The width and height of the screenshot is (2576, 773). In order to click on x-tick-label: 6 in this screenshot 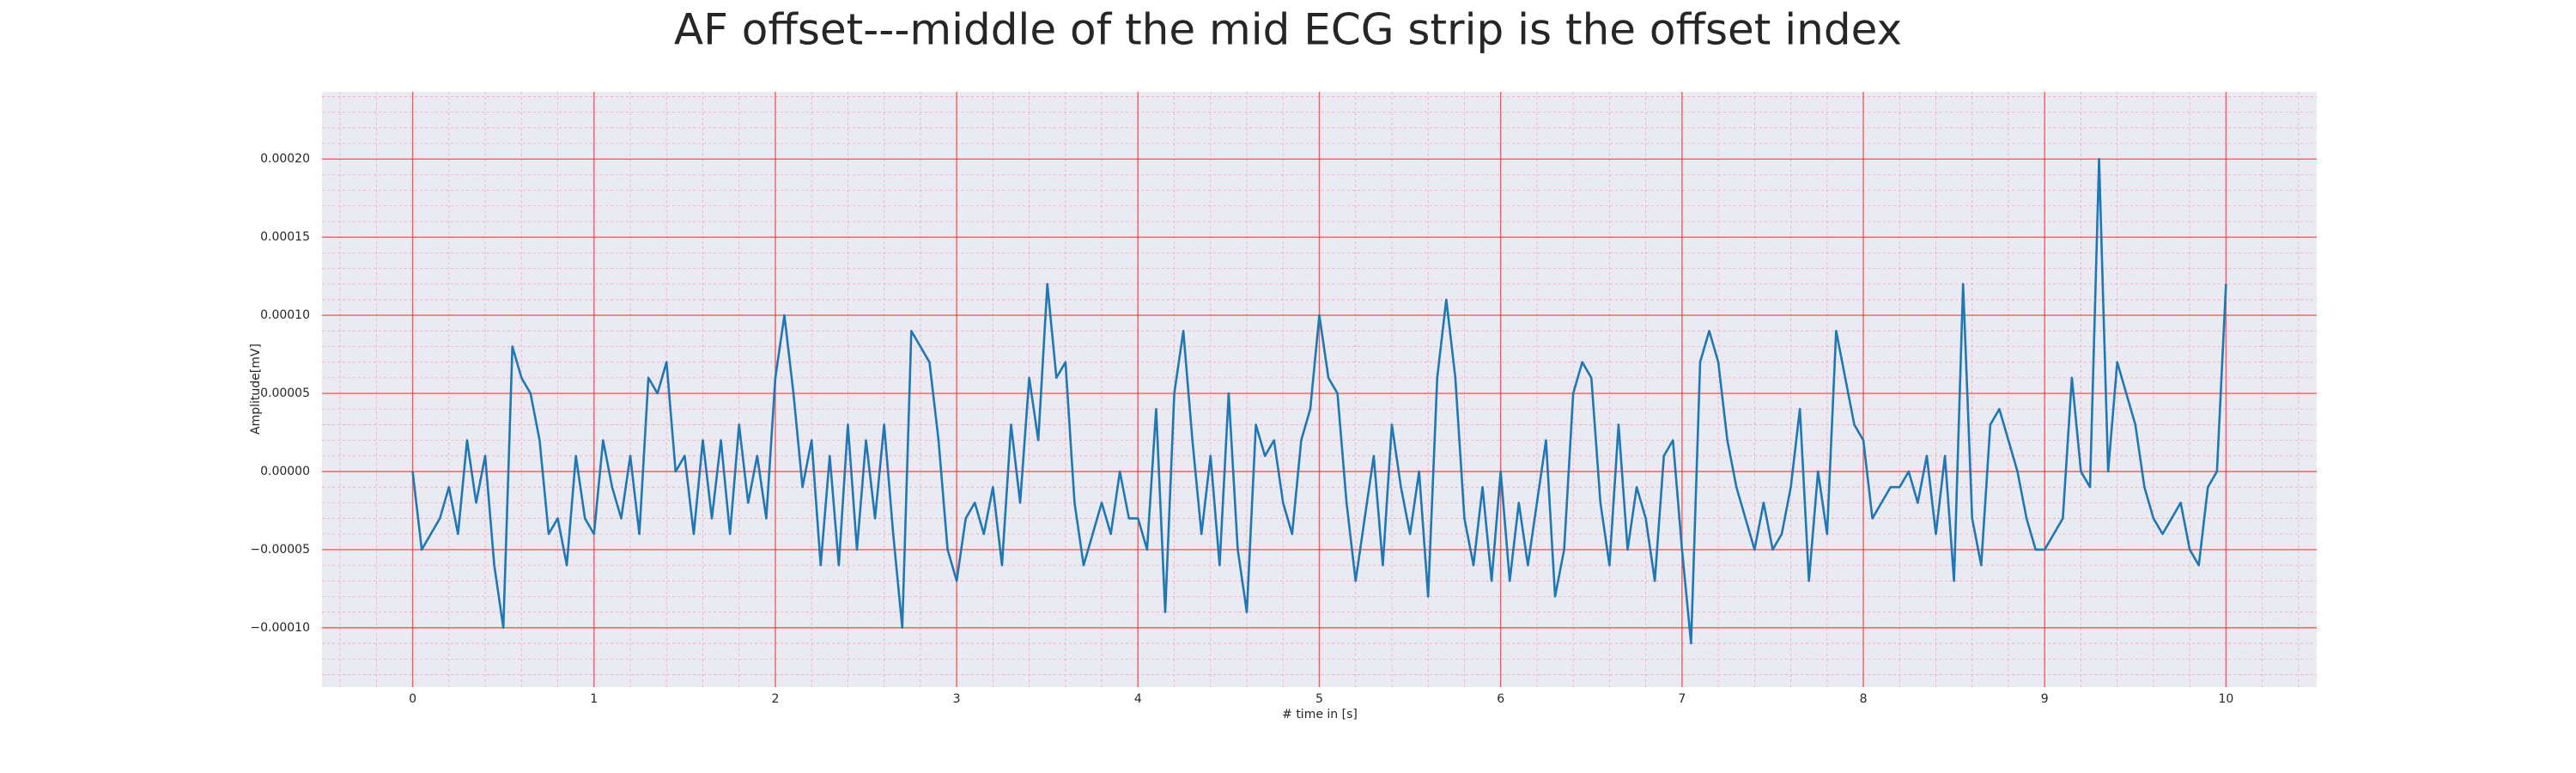, I will do `click(1500, 699)`.